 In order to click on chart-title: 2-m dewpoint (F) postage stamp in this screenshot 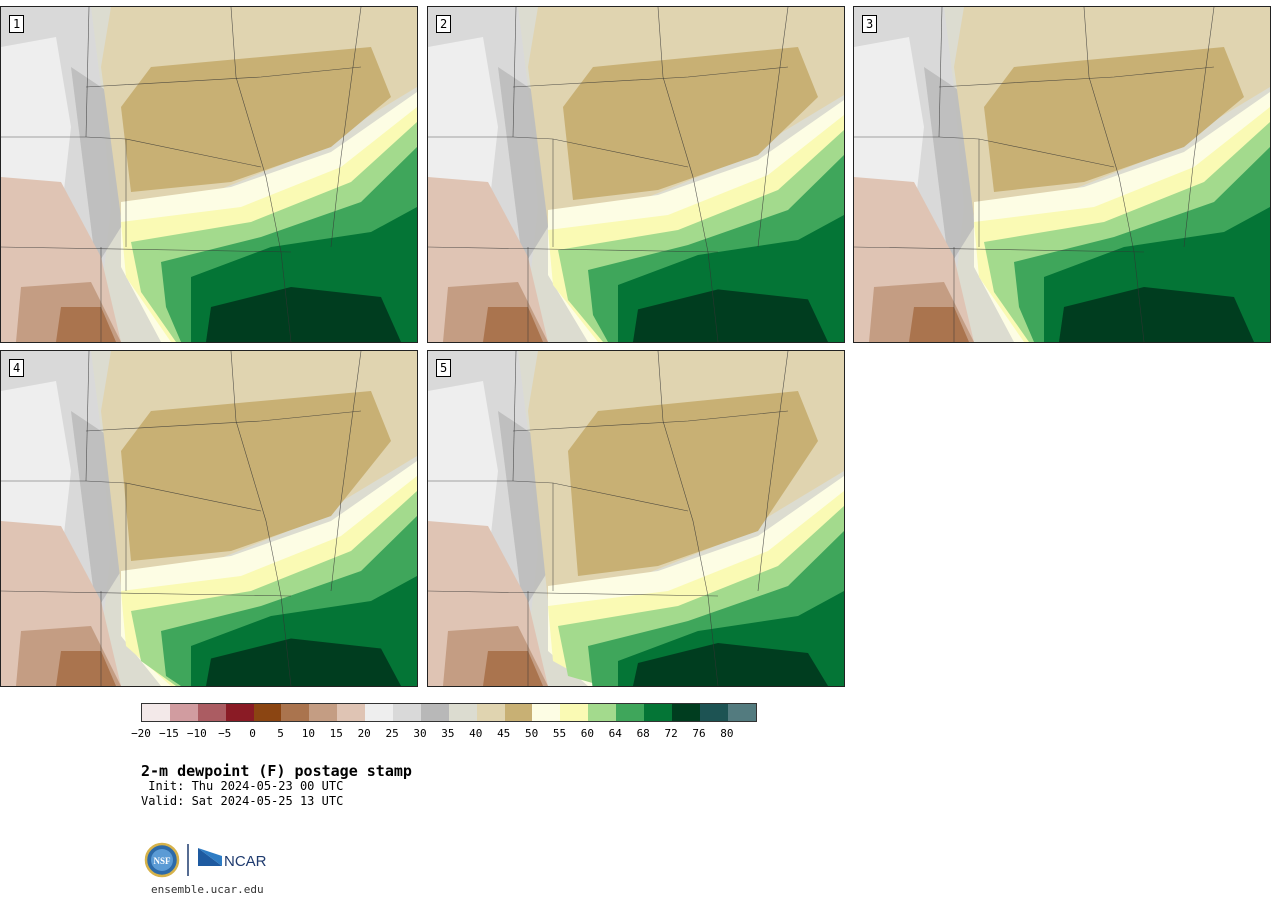, I will do `click(276, 771)`.